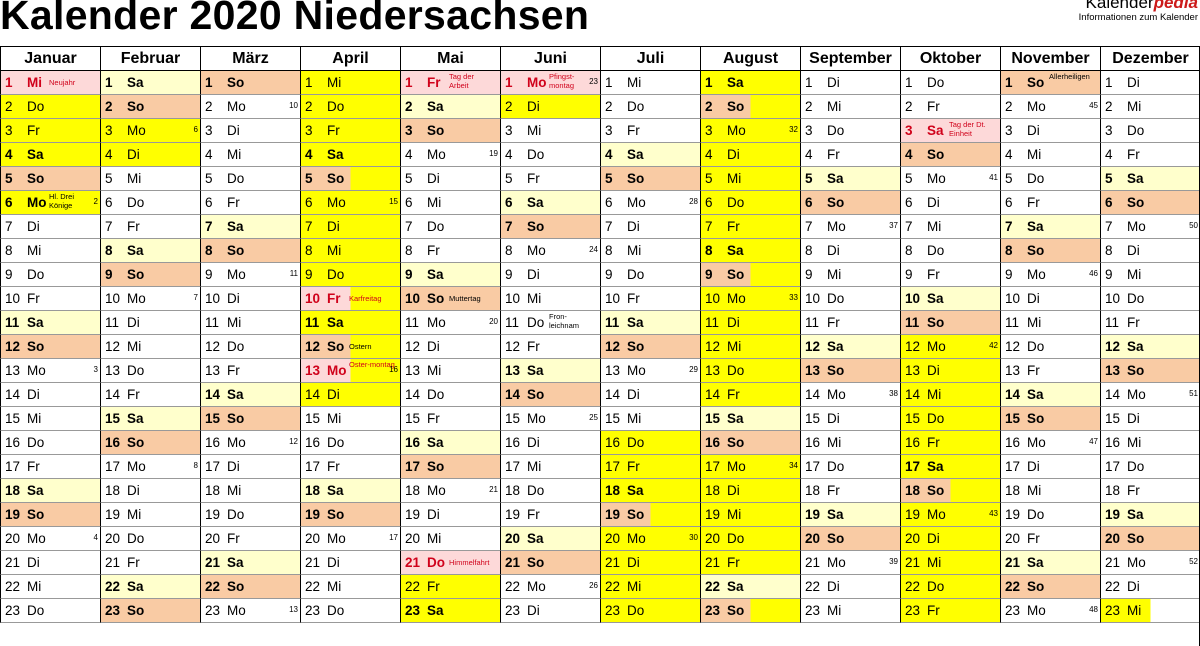 The width and height of the screenshot is (1200, 646). Describe the element at coordinates (850, 563) in the screenshot. I see `day-cell: 21 Mo 39` at that location.